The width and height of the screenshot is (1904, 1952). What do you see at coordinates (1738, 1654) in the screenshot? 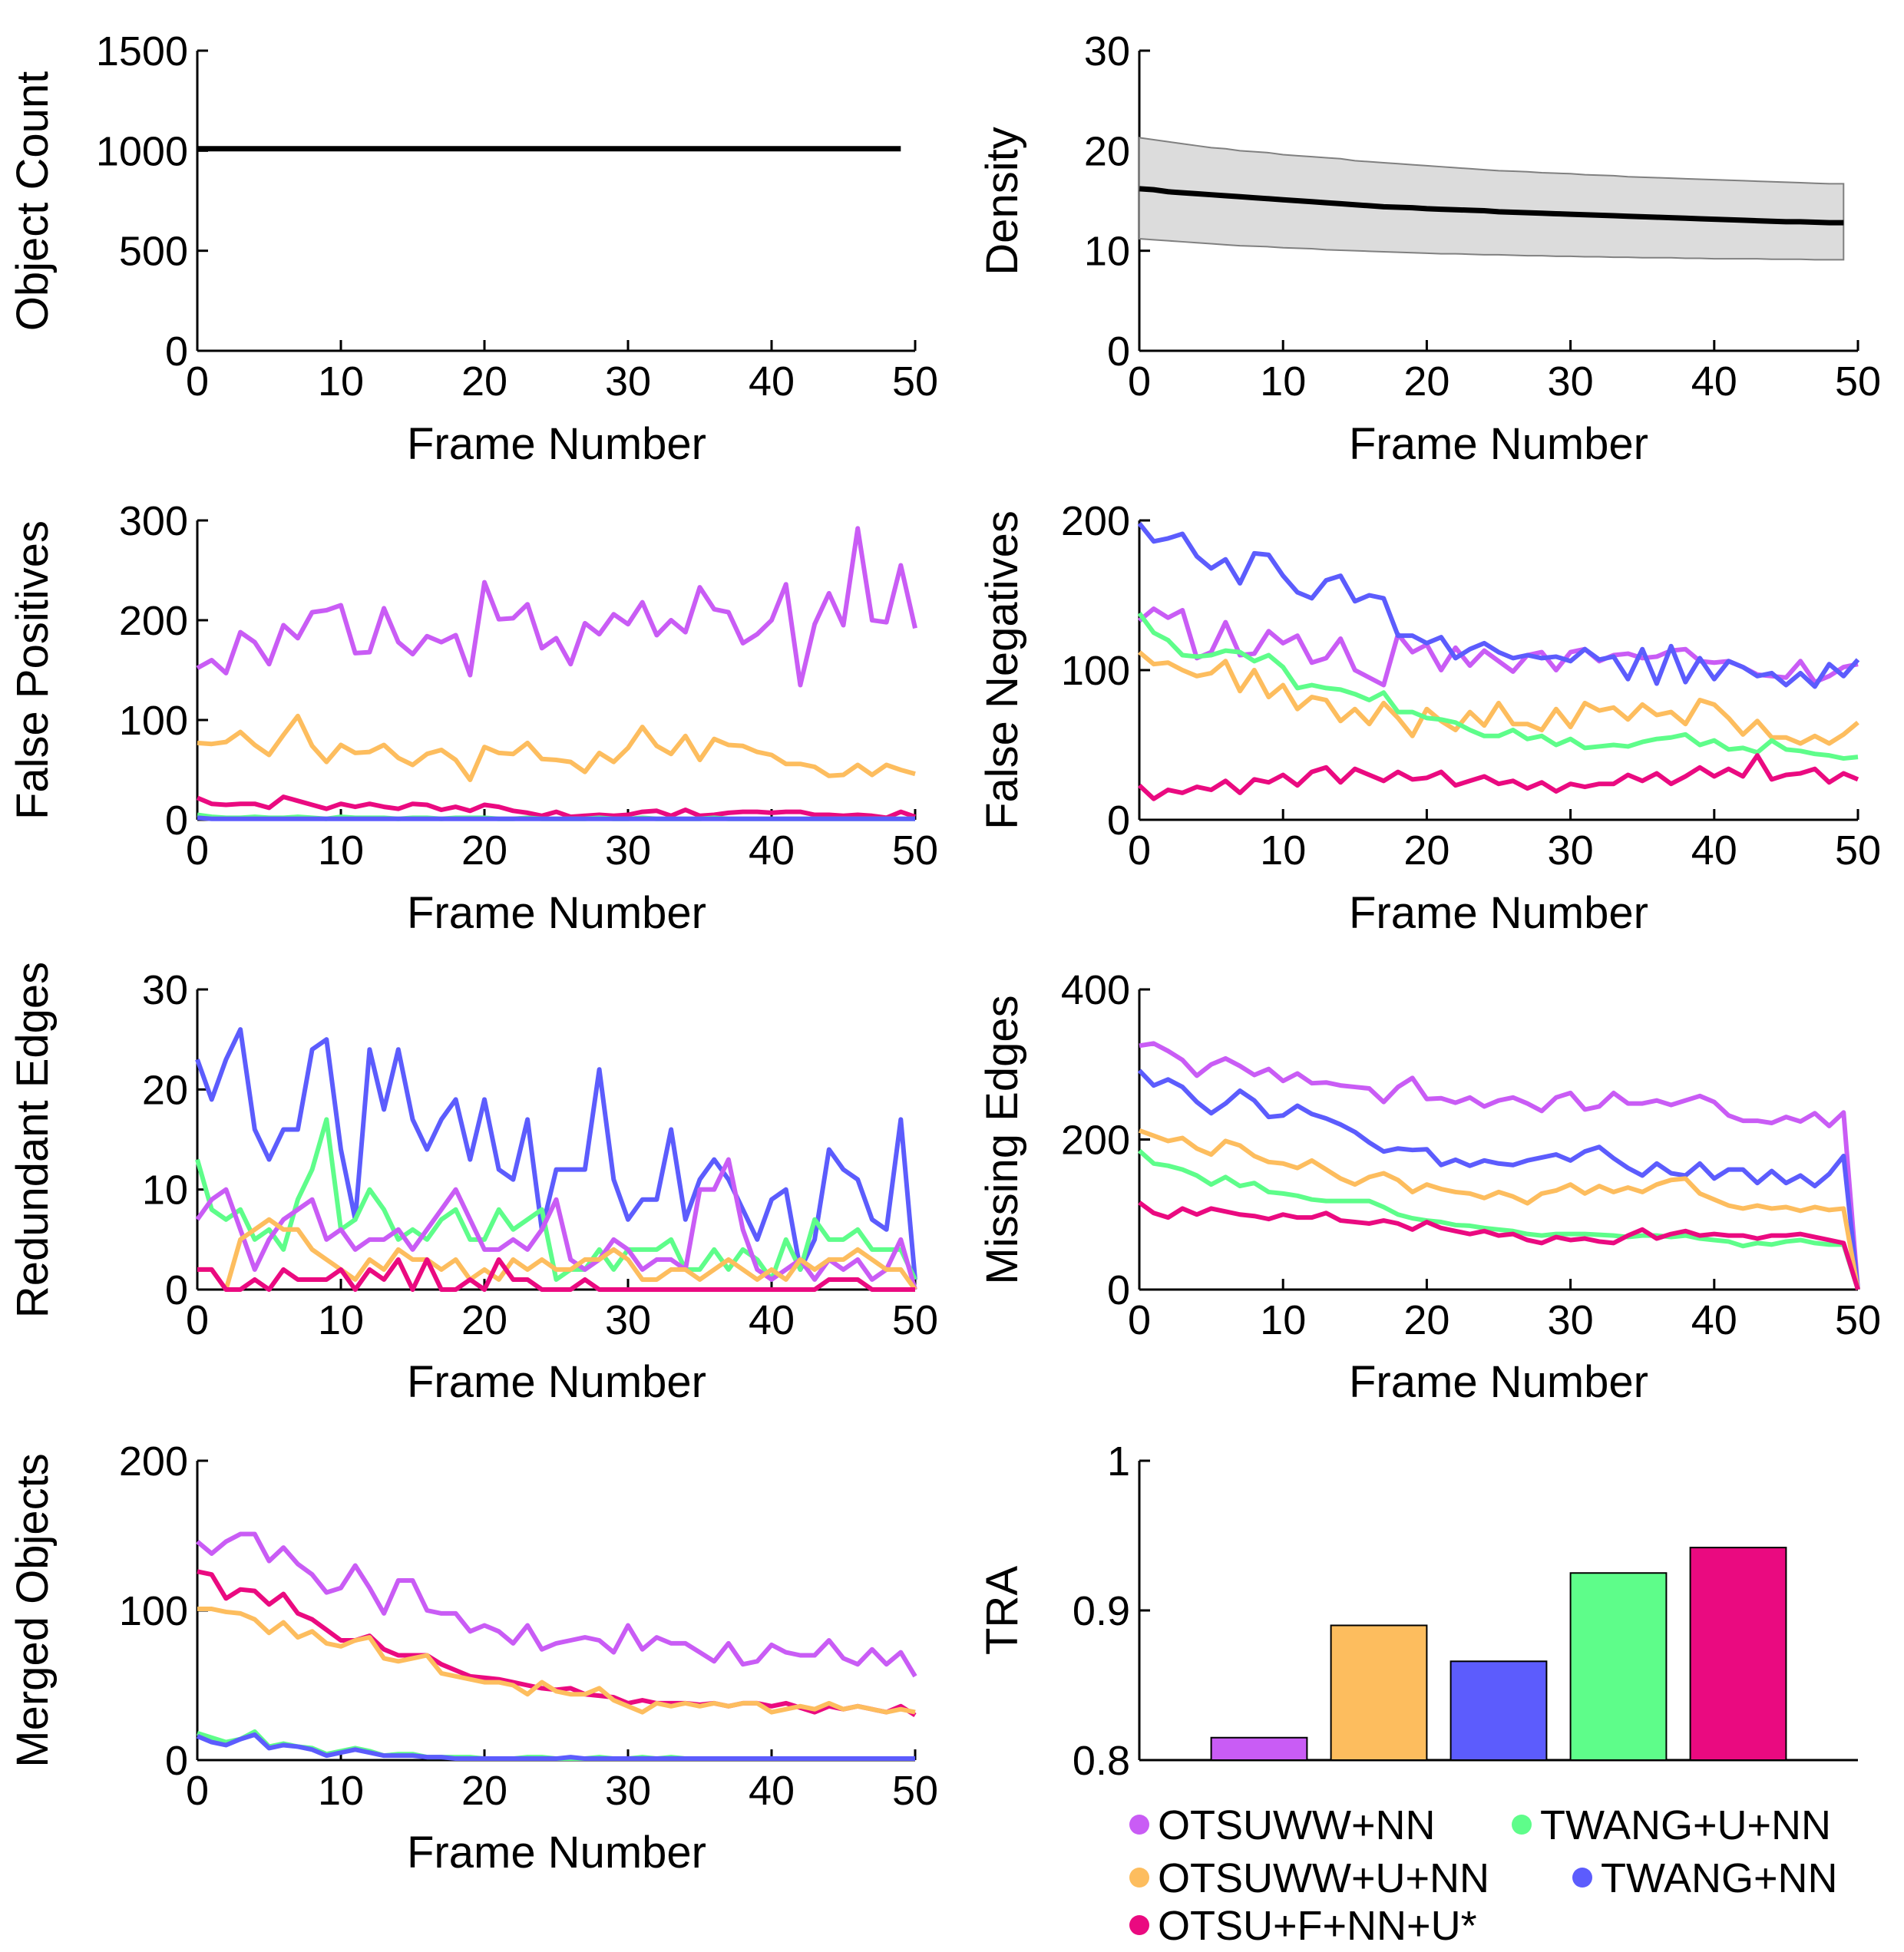
I see `bar-otsu-f-nn-u` at bounding box center [1738, 1654].